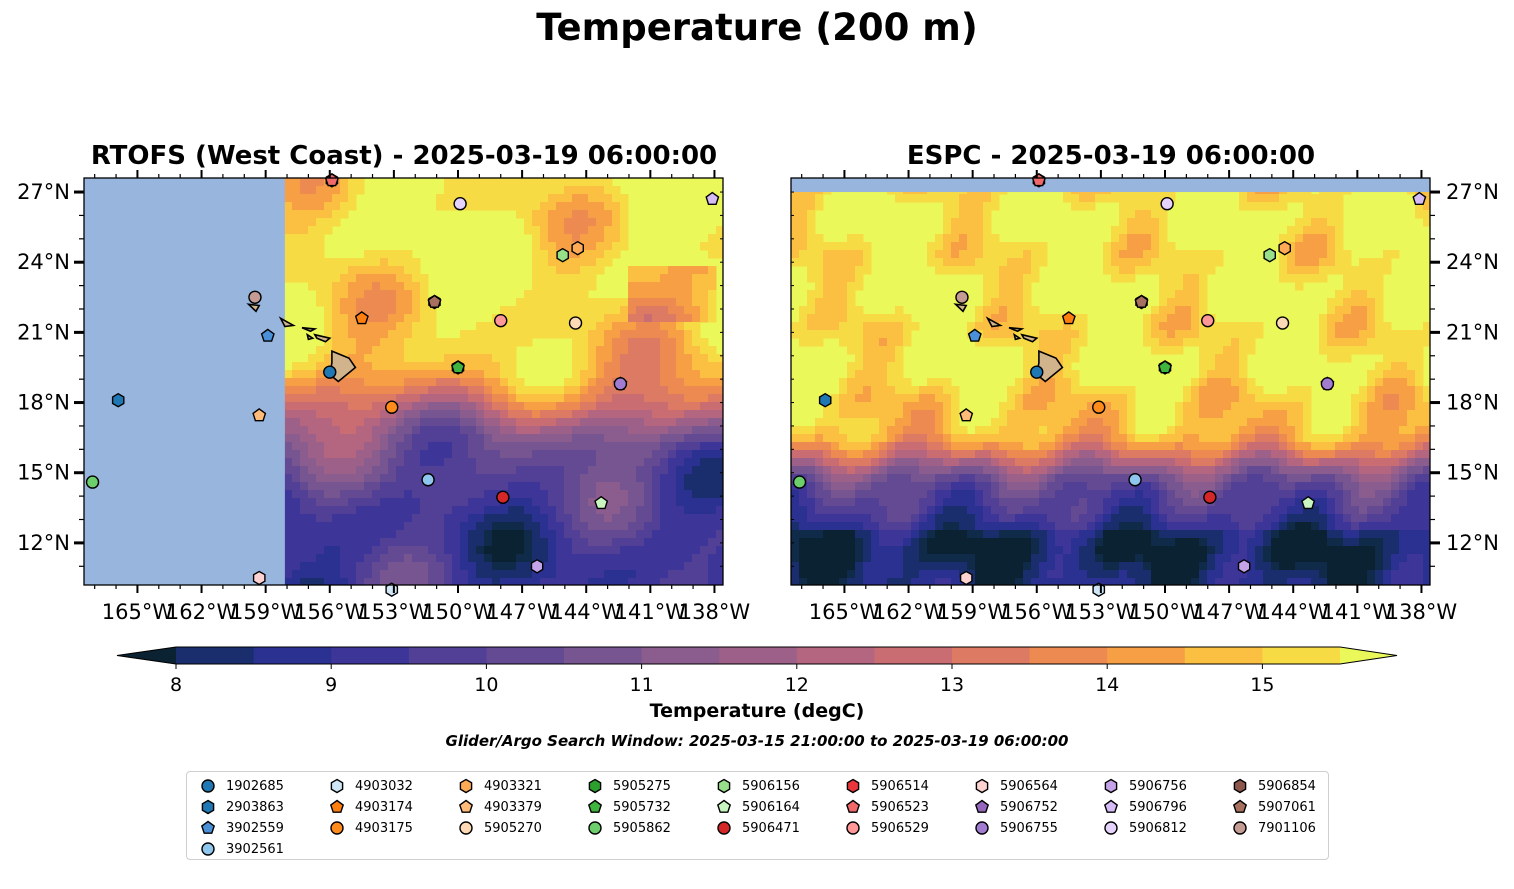 The width and height of the screenshot is (1514, 889). Describe the element at coordinates (1472, 543) in the screenshot. I see `y-tick-label: 12°N` at that location.